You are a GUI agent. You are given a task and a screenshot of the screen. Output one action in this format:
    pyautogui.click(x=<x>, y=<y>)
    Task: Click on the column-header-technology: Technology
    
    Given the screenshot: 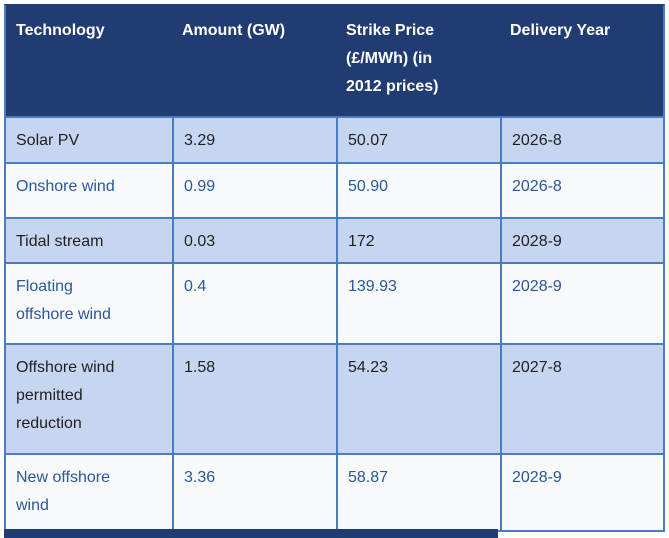 What is the action you would take?
    pyautogui.click(x=60, y=30)
    